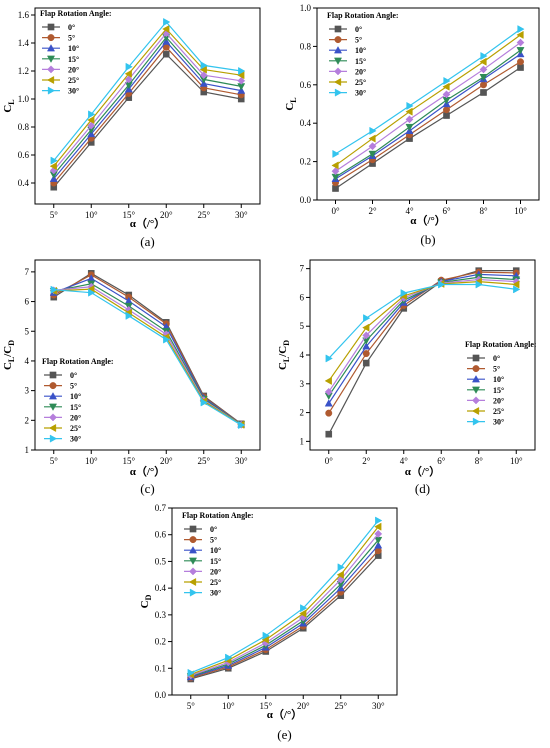  I want to click on x-tick-label: 25°, so click(203, 461).